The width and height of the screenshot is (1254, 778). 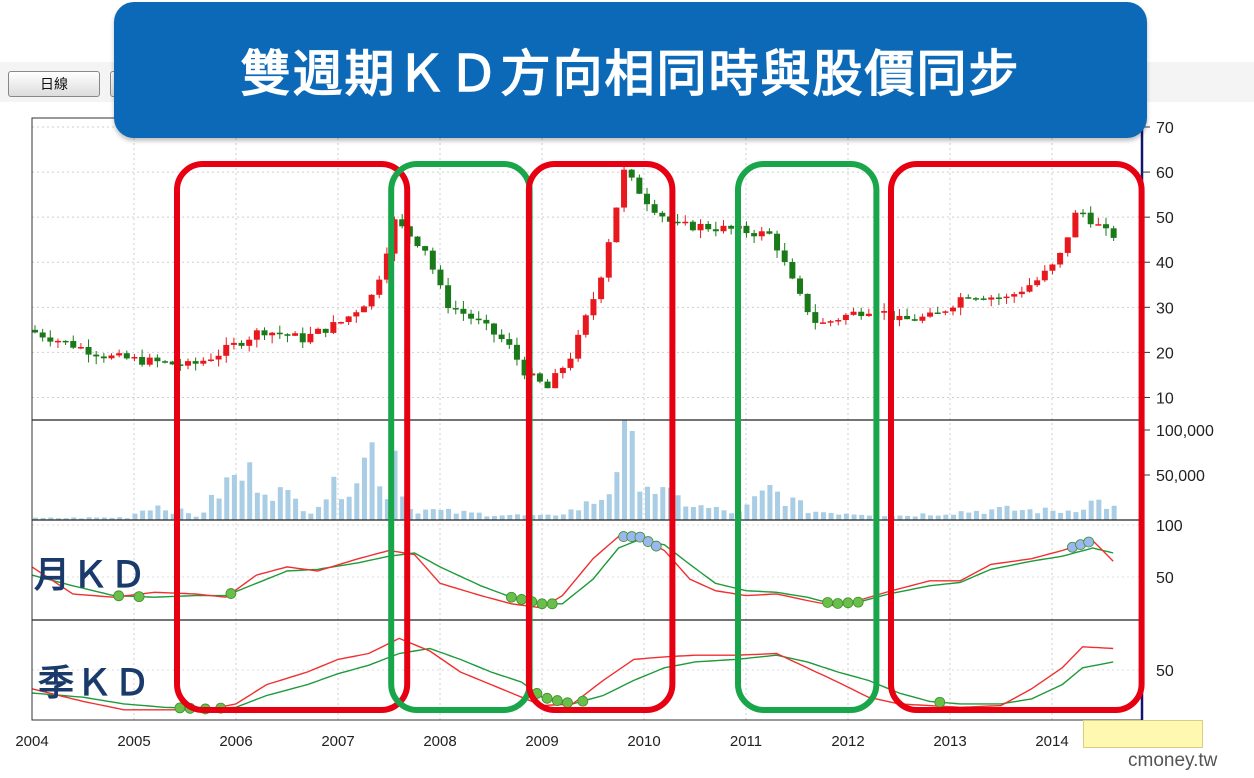 I want to click on price-tick-label: 70, so click(x=1165, y=128).